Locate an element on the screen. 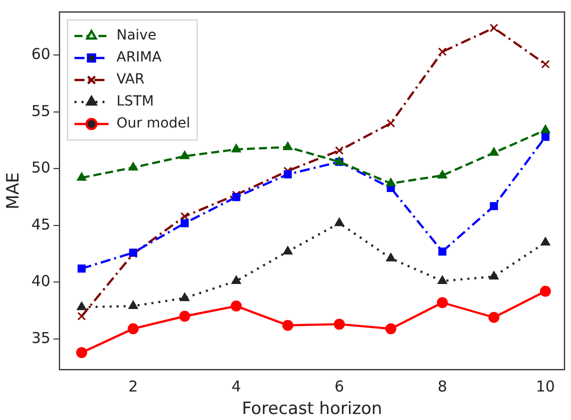 Image resolution: width=571 pixels, height=420 pixels. legend-label: LSTM is located at coordinates (135, 102).